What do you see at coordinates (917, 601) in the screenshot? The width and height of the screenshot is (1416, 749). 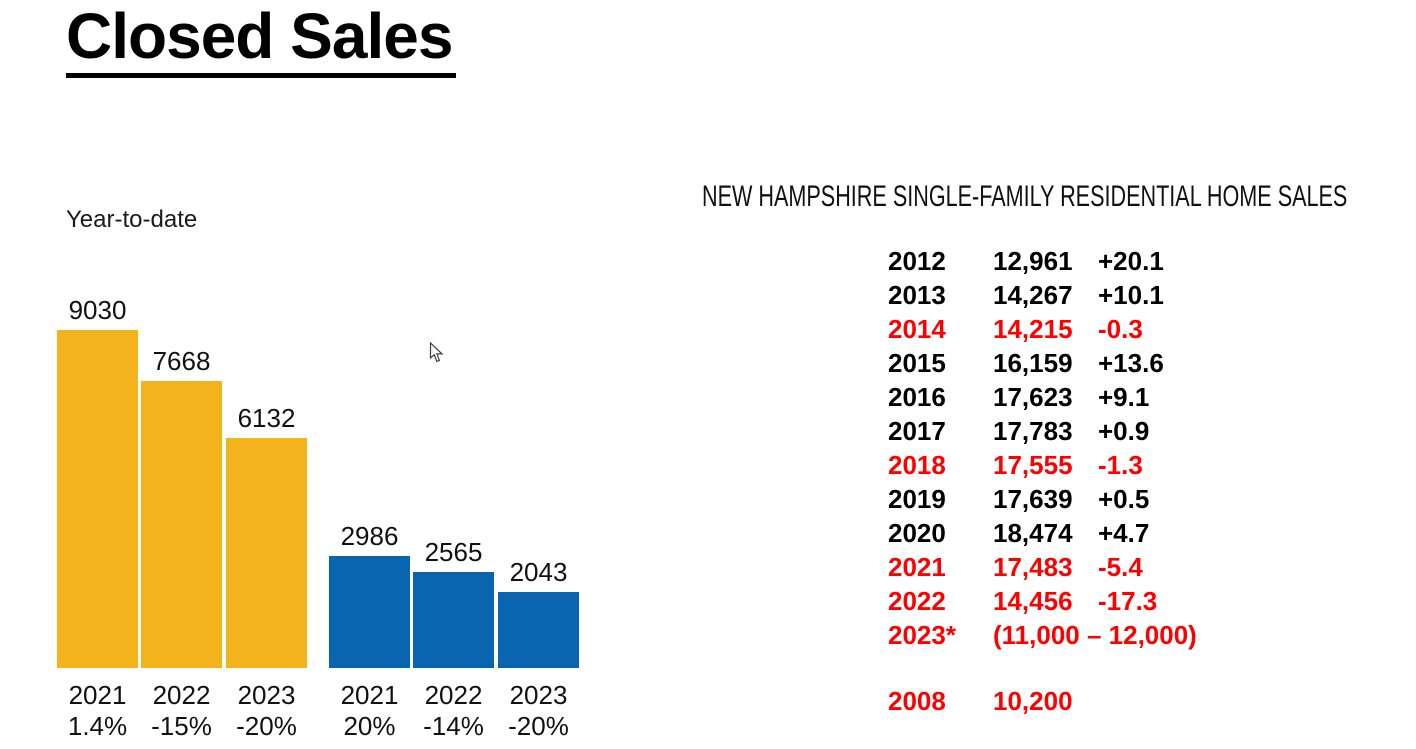 I see `year-cell: 2022` at bounding box center [917, 601].